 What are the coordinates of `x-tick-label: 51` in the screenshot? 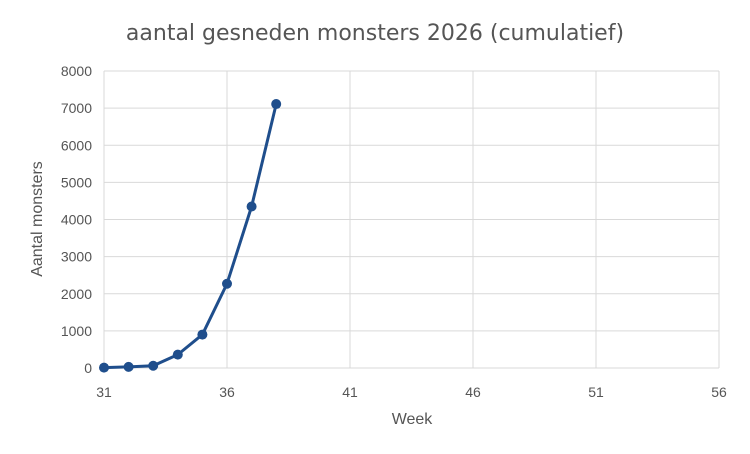 It's located at (596, 392).